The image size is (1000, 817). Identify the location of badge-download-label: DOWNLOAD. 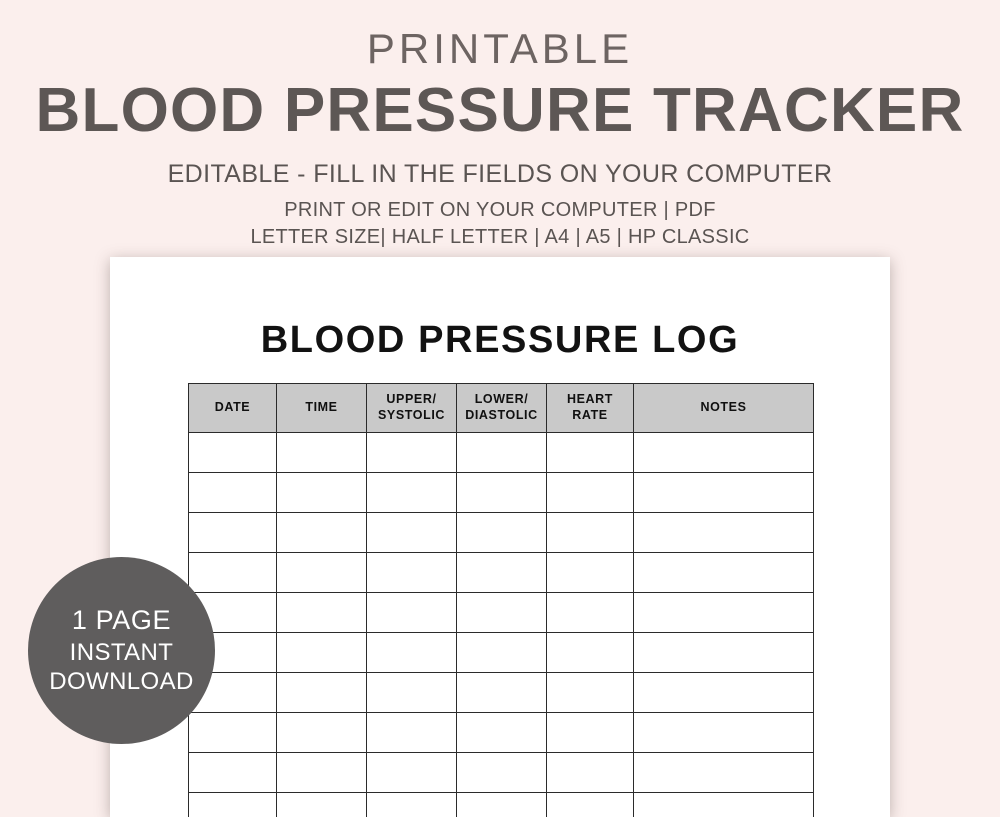
(121, 682).